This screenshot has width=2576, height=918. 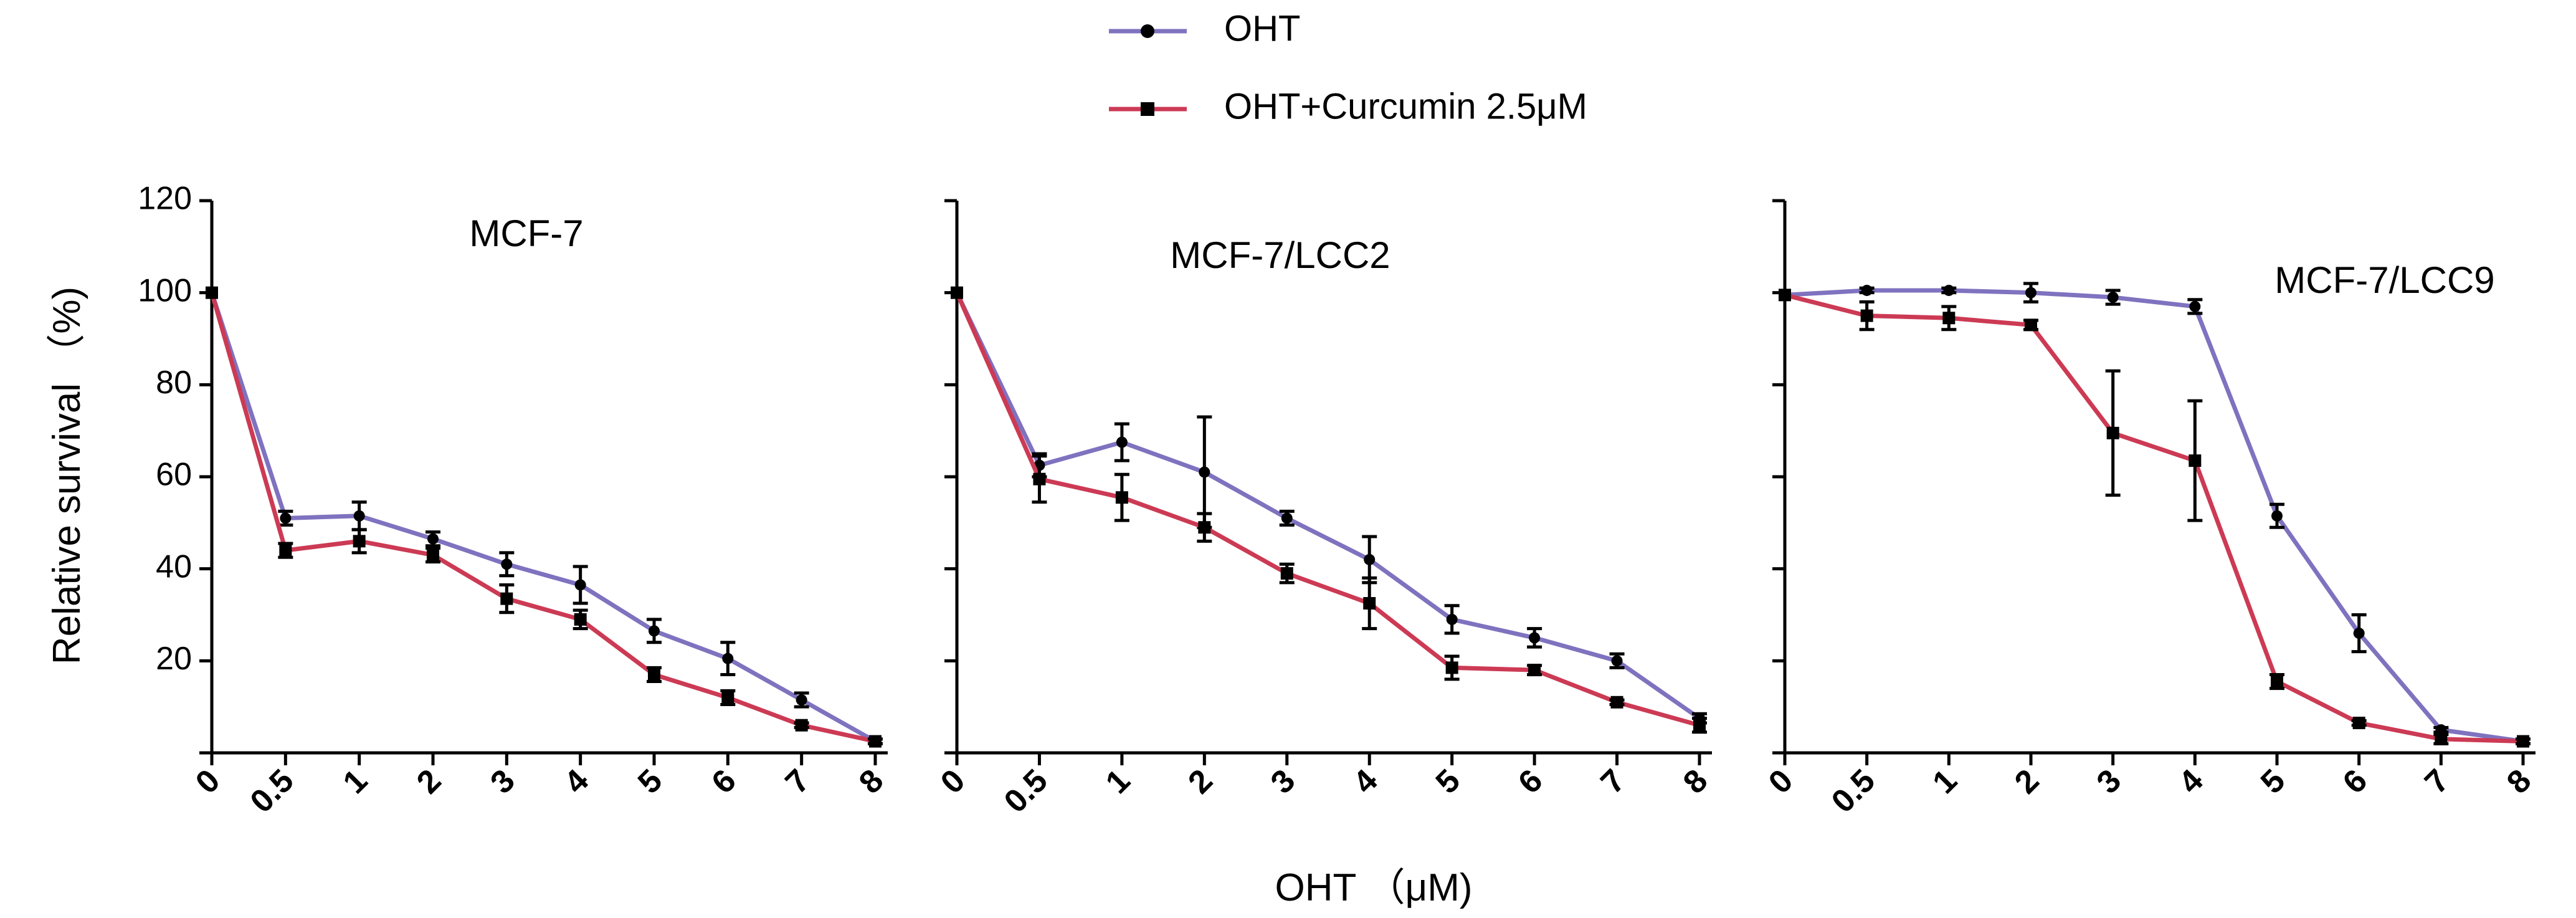 What do you see at coordinates (174, 659) in the screenshot?
I see `y-tick-label: 20` at bounding box center [174, 659].